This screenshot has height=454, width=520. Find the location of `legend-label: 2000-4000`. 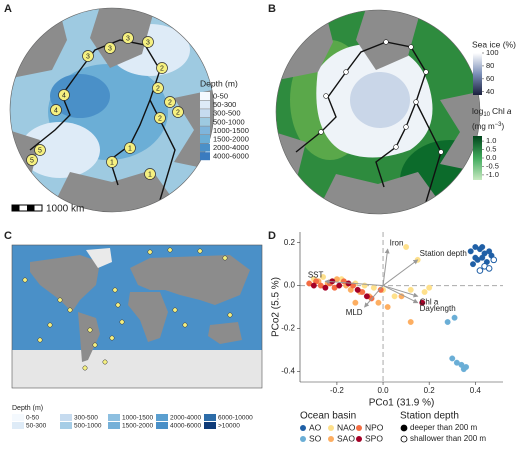

legend-label: 2000-4000 is located at coordinates (231, 147).